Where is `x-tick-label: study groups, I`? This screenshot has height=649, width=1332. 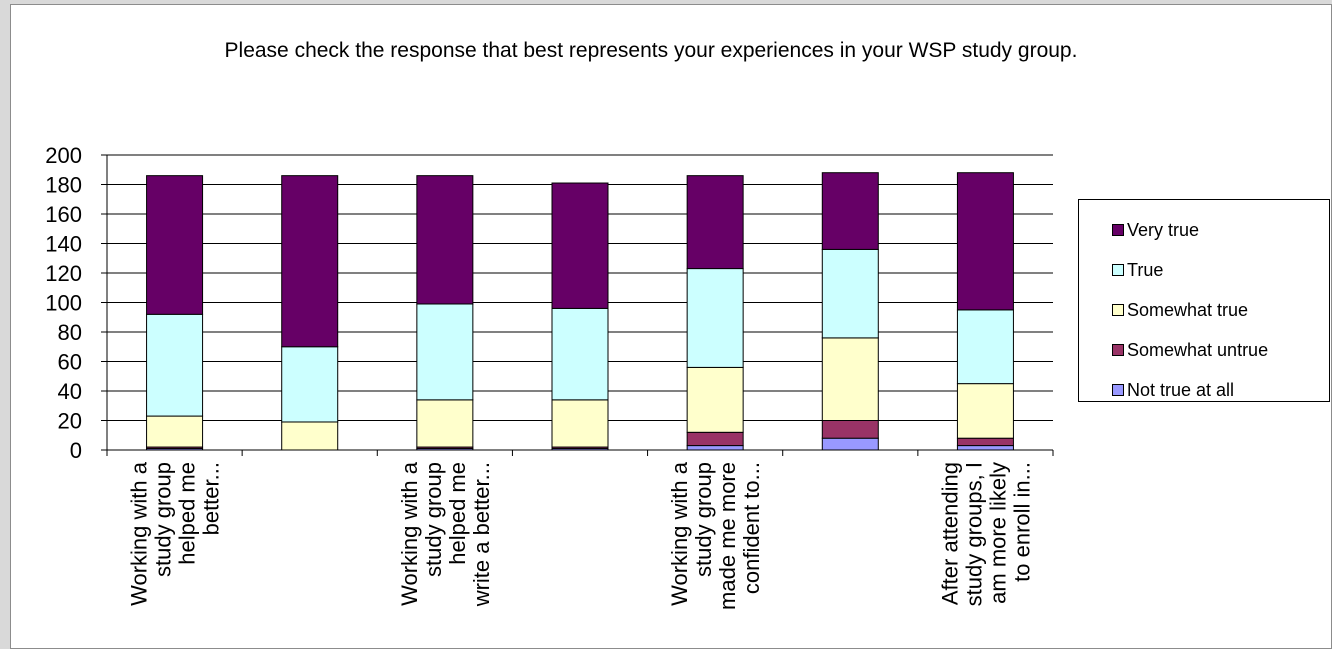 x-tick-label: study groups, I is located at coordinates (973, 534).